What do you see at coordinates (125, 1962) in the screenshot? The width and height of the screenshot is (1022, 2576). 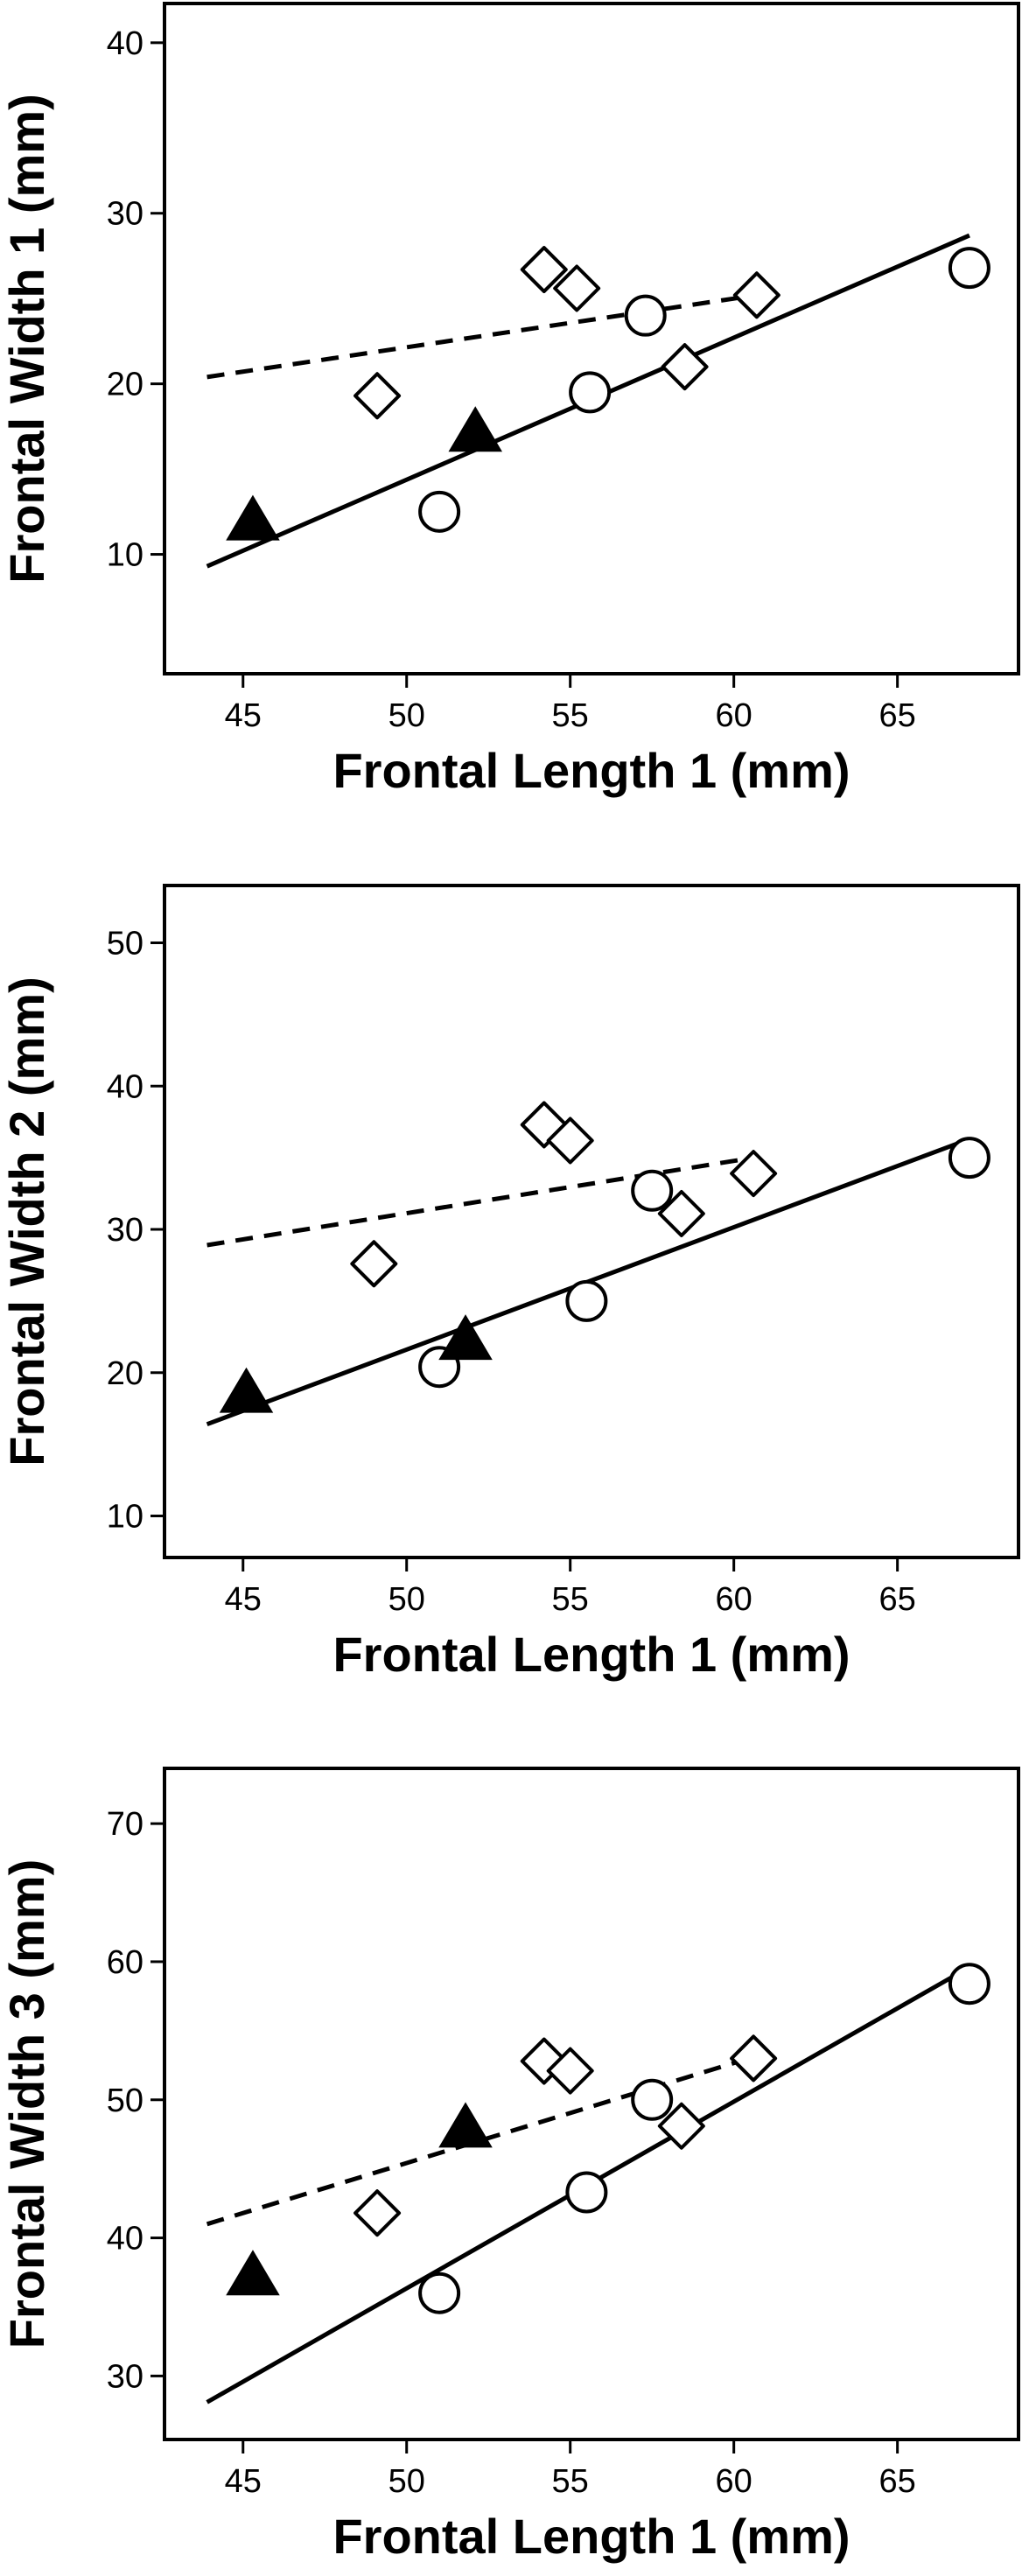 I see `y-tick-label: 60` at bounding box center [125, 1962].